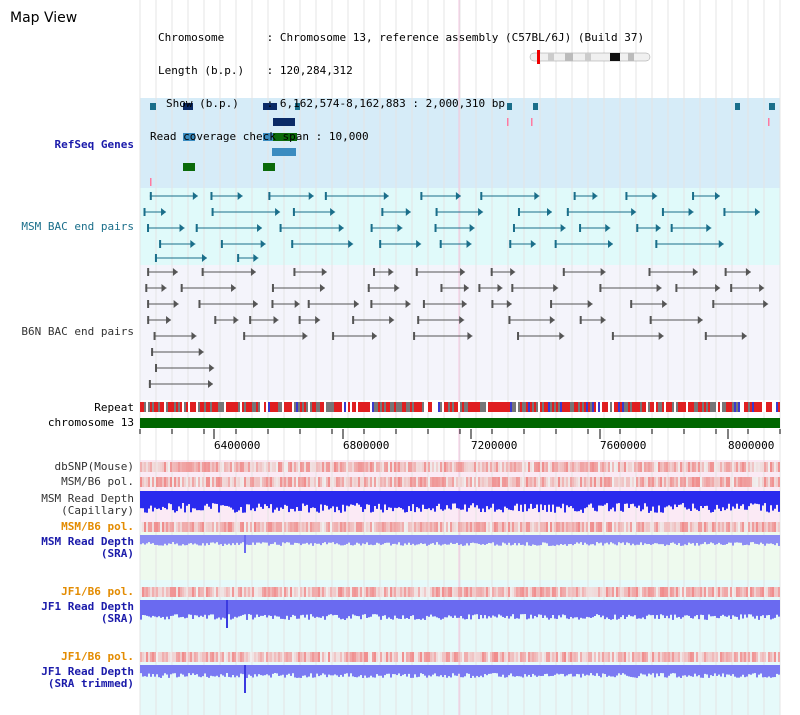  Describe the element at coordinates (97, 481) in the screenshot. I see `track-label-msm-b6-pol: MSM/B6 pol.` at that location.